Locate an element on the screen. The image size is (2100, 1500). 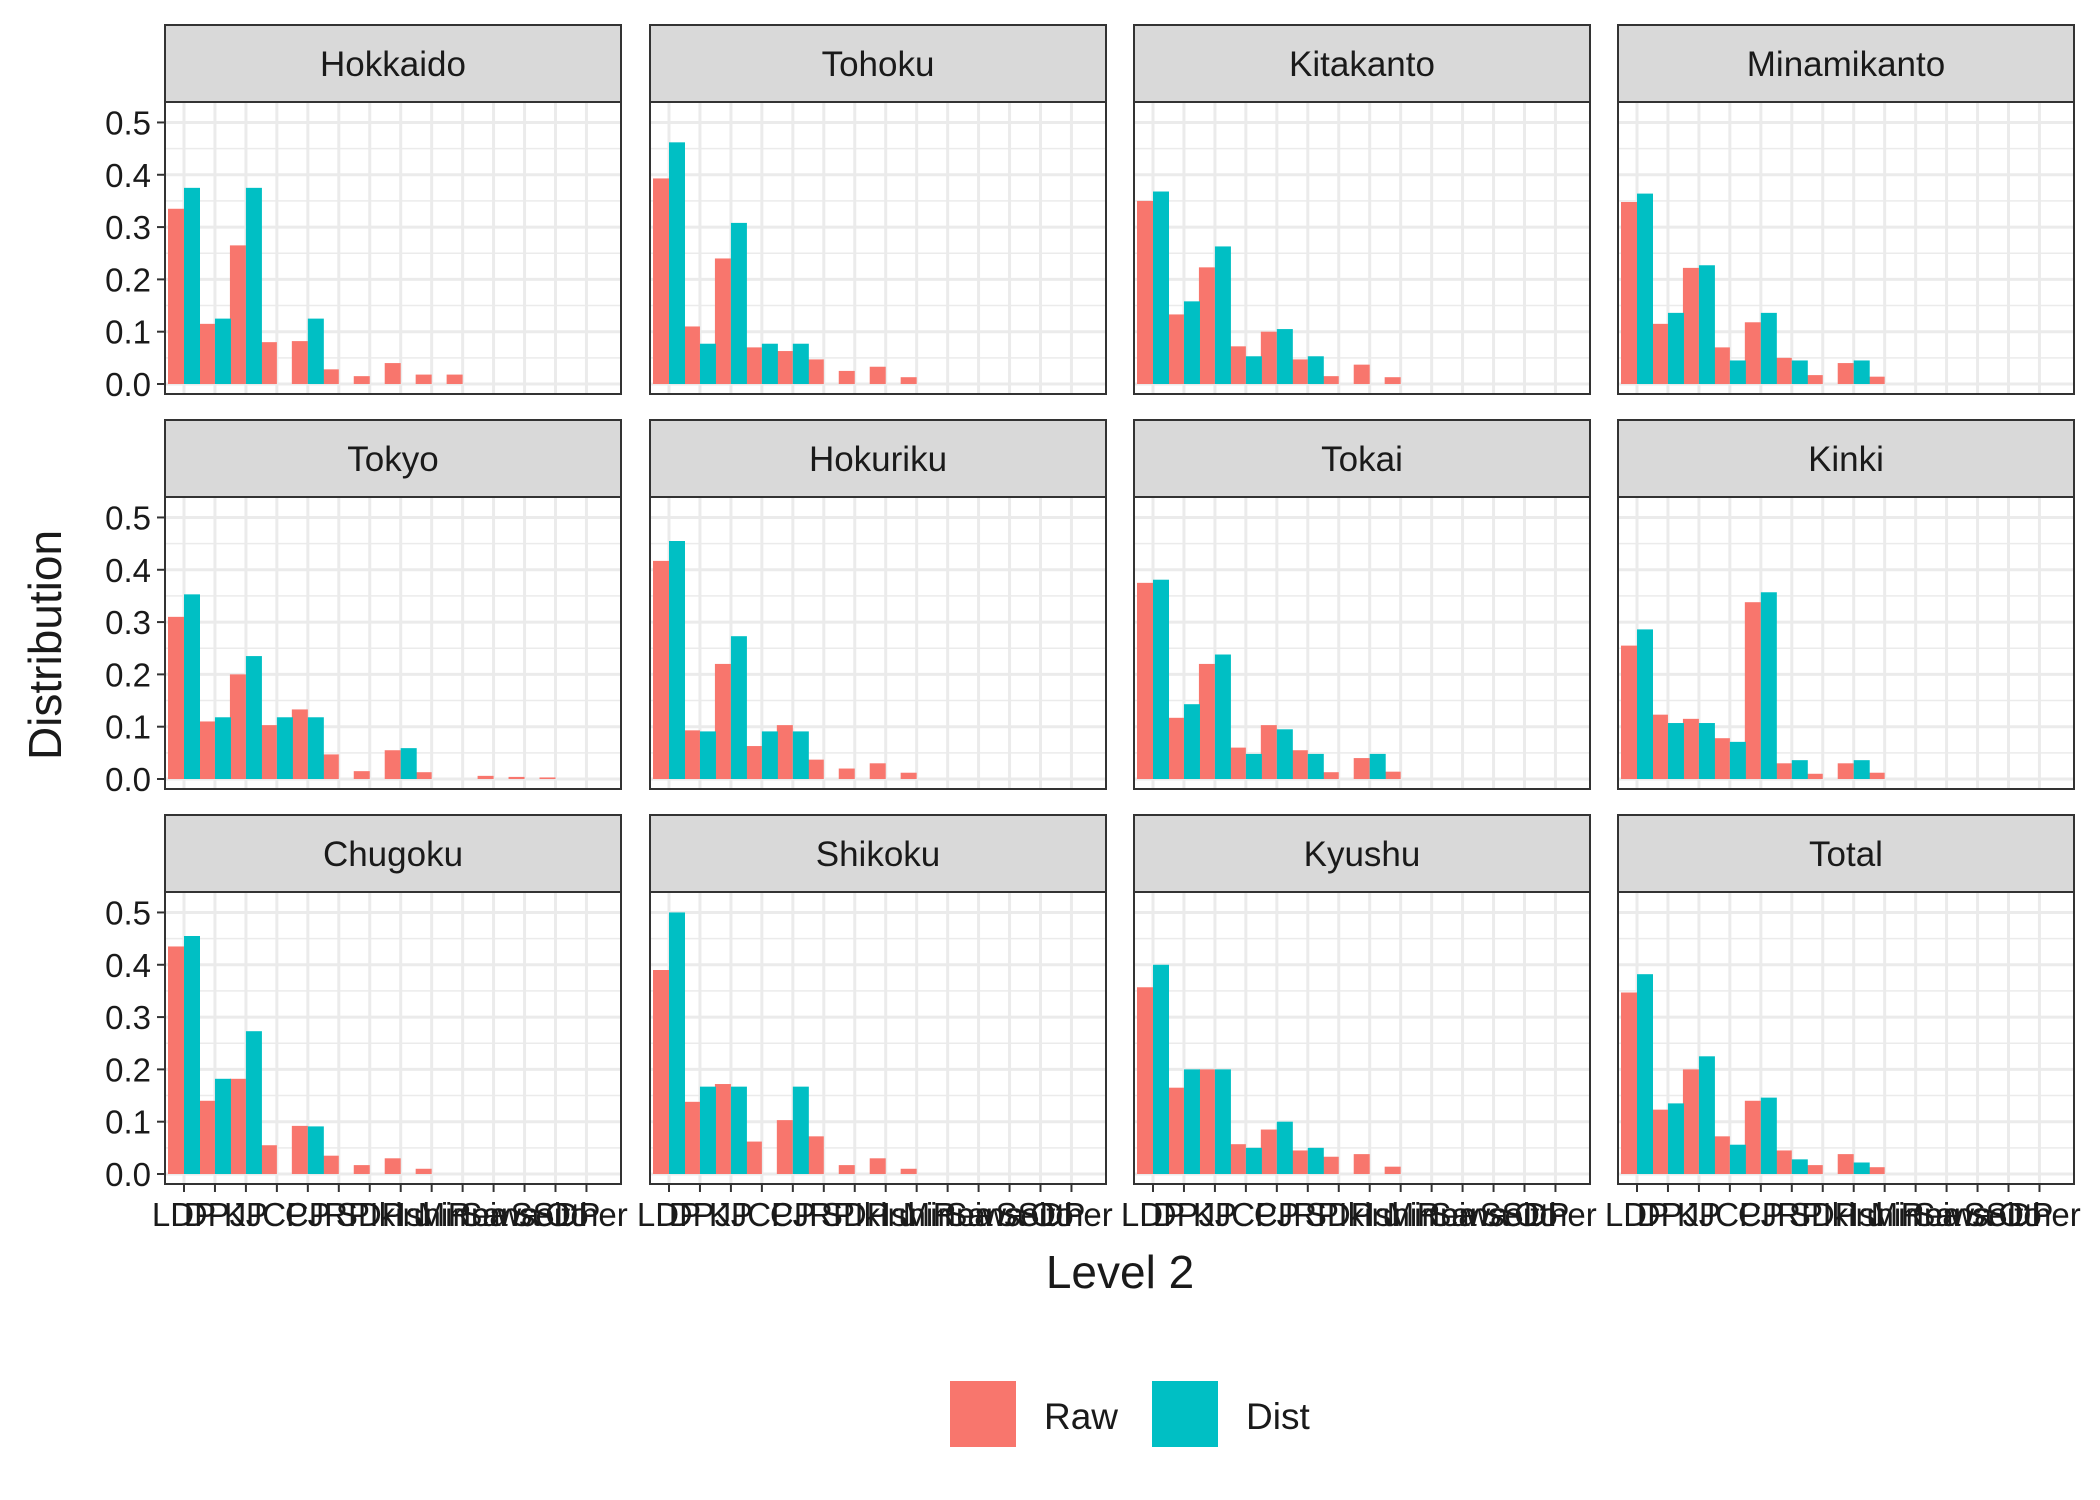
panel-tokyo: Tokyo 0.0 0.1 0.2 0.3 0.4 0.5 is located at coordinates (363, 608).